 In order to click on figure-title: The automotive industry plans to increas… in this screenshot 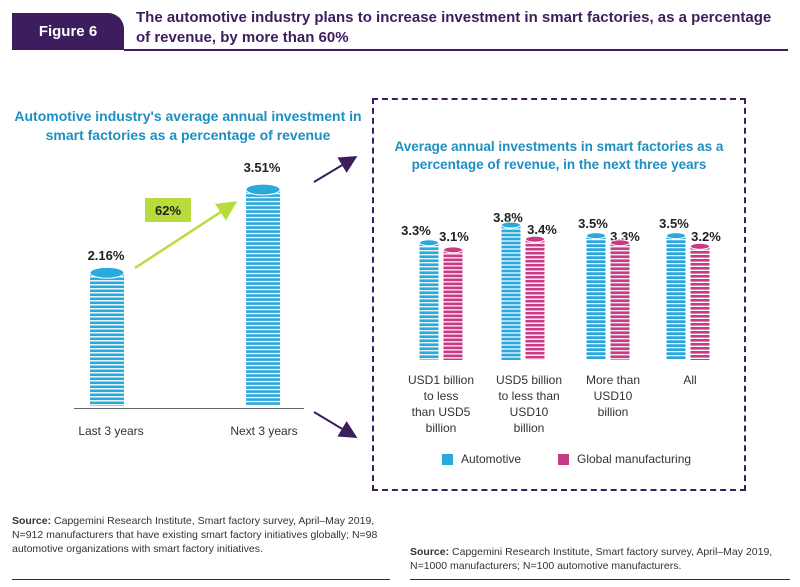, I will do `click(454, 27)`.